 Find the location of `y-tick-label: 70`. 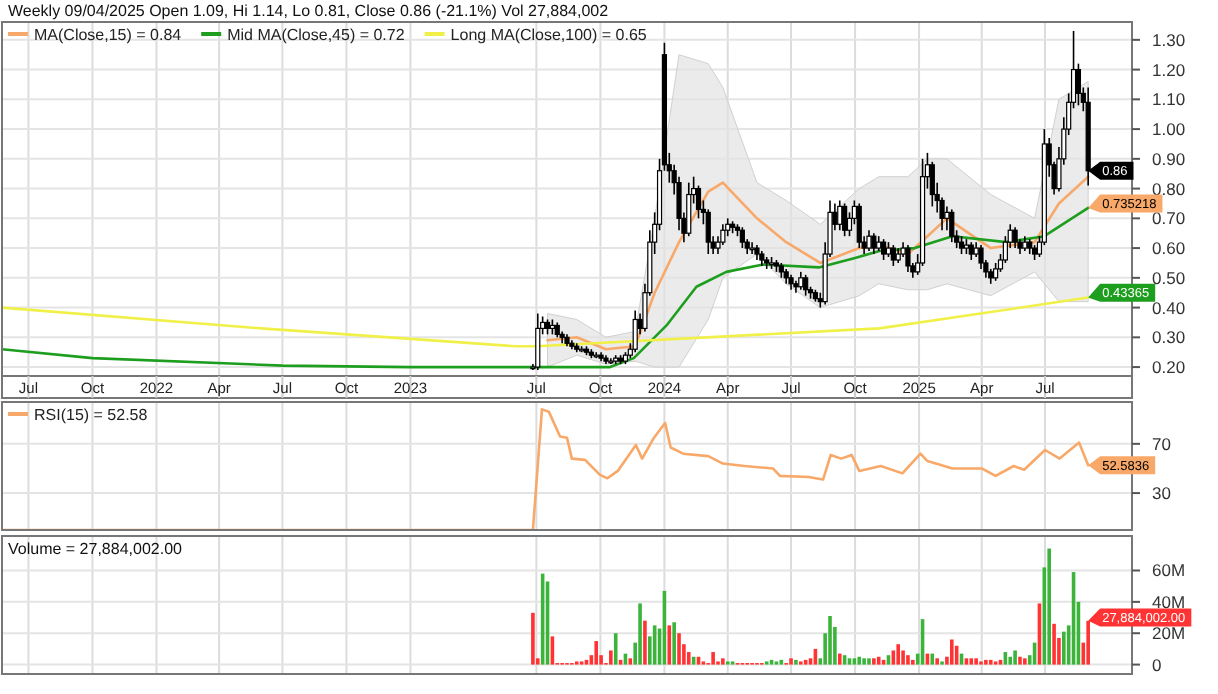

y-tick-label: 70 is located at coordinates (1162, 443).